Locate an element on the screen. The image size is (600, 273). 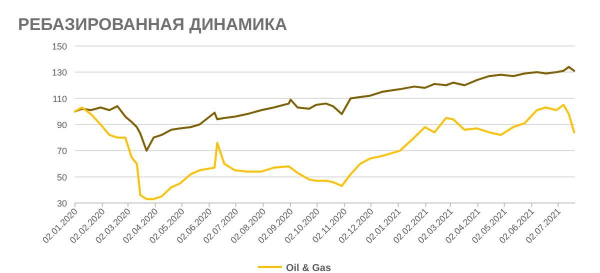
y-tick-label: 90 is located at coordinates (61, 125).